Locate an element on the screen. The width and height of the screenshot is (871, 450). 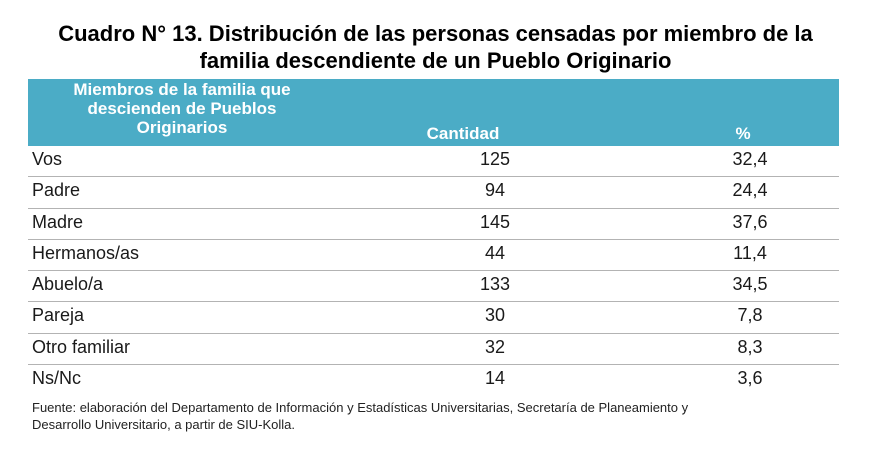
row-cantidad: 133 is located at coordinates (495, 284).